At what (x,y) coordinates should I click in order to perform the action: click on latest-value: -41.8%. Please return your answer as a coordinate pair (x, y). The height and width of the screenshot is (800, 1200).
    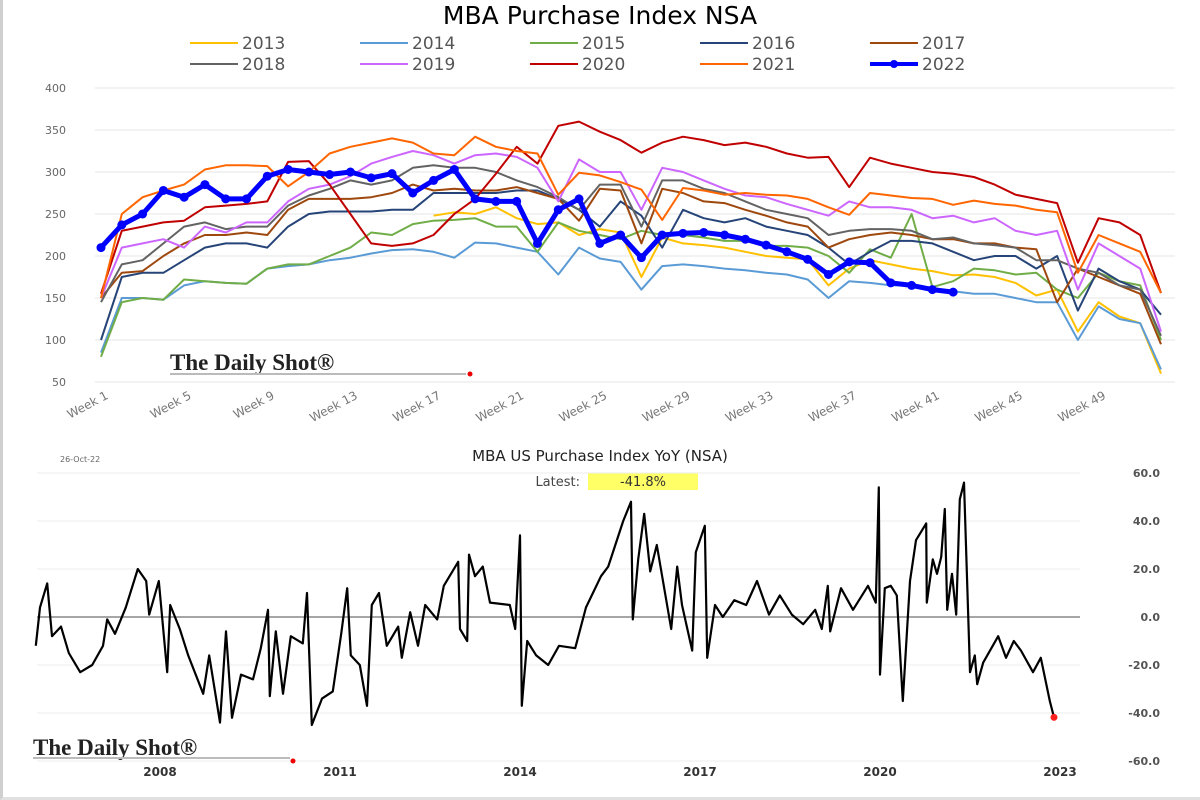
    Looking at the image, I should click on (643, 482).